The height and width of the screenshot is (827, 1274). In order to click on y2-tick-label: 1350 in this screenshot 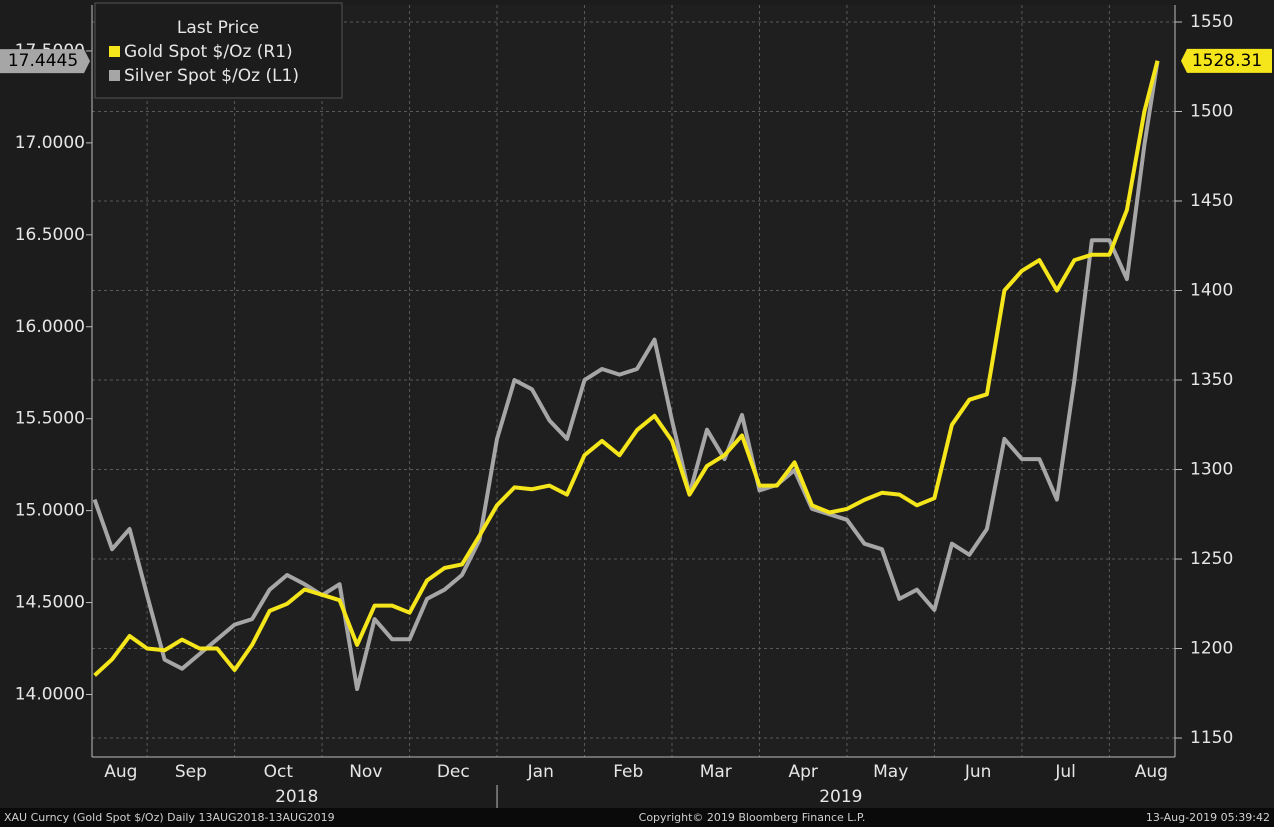, I will do `click(1211, 380)`.